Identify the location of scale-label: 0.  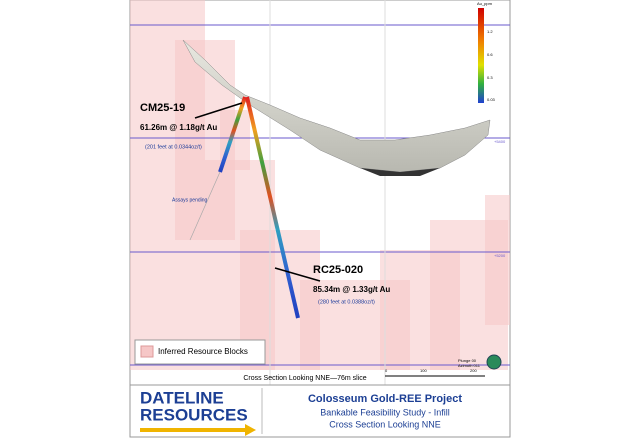
(386, 370).